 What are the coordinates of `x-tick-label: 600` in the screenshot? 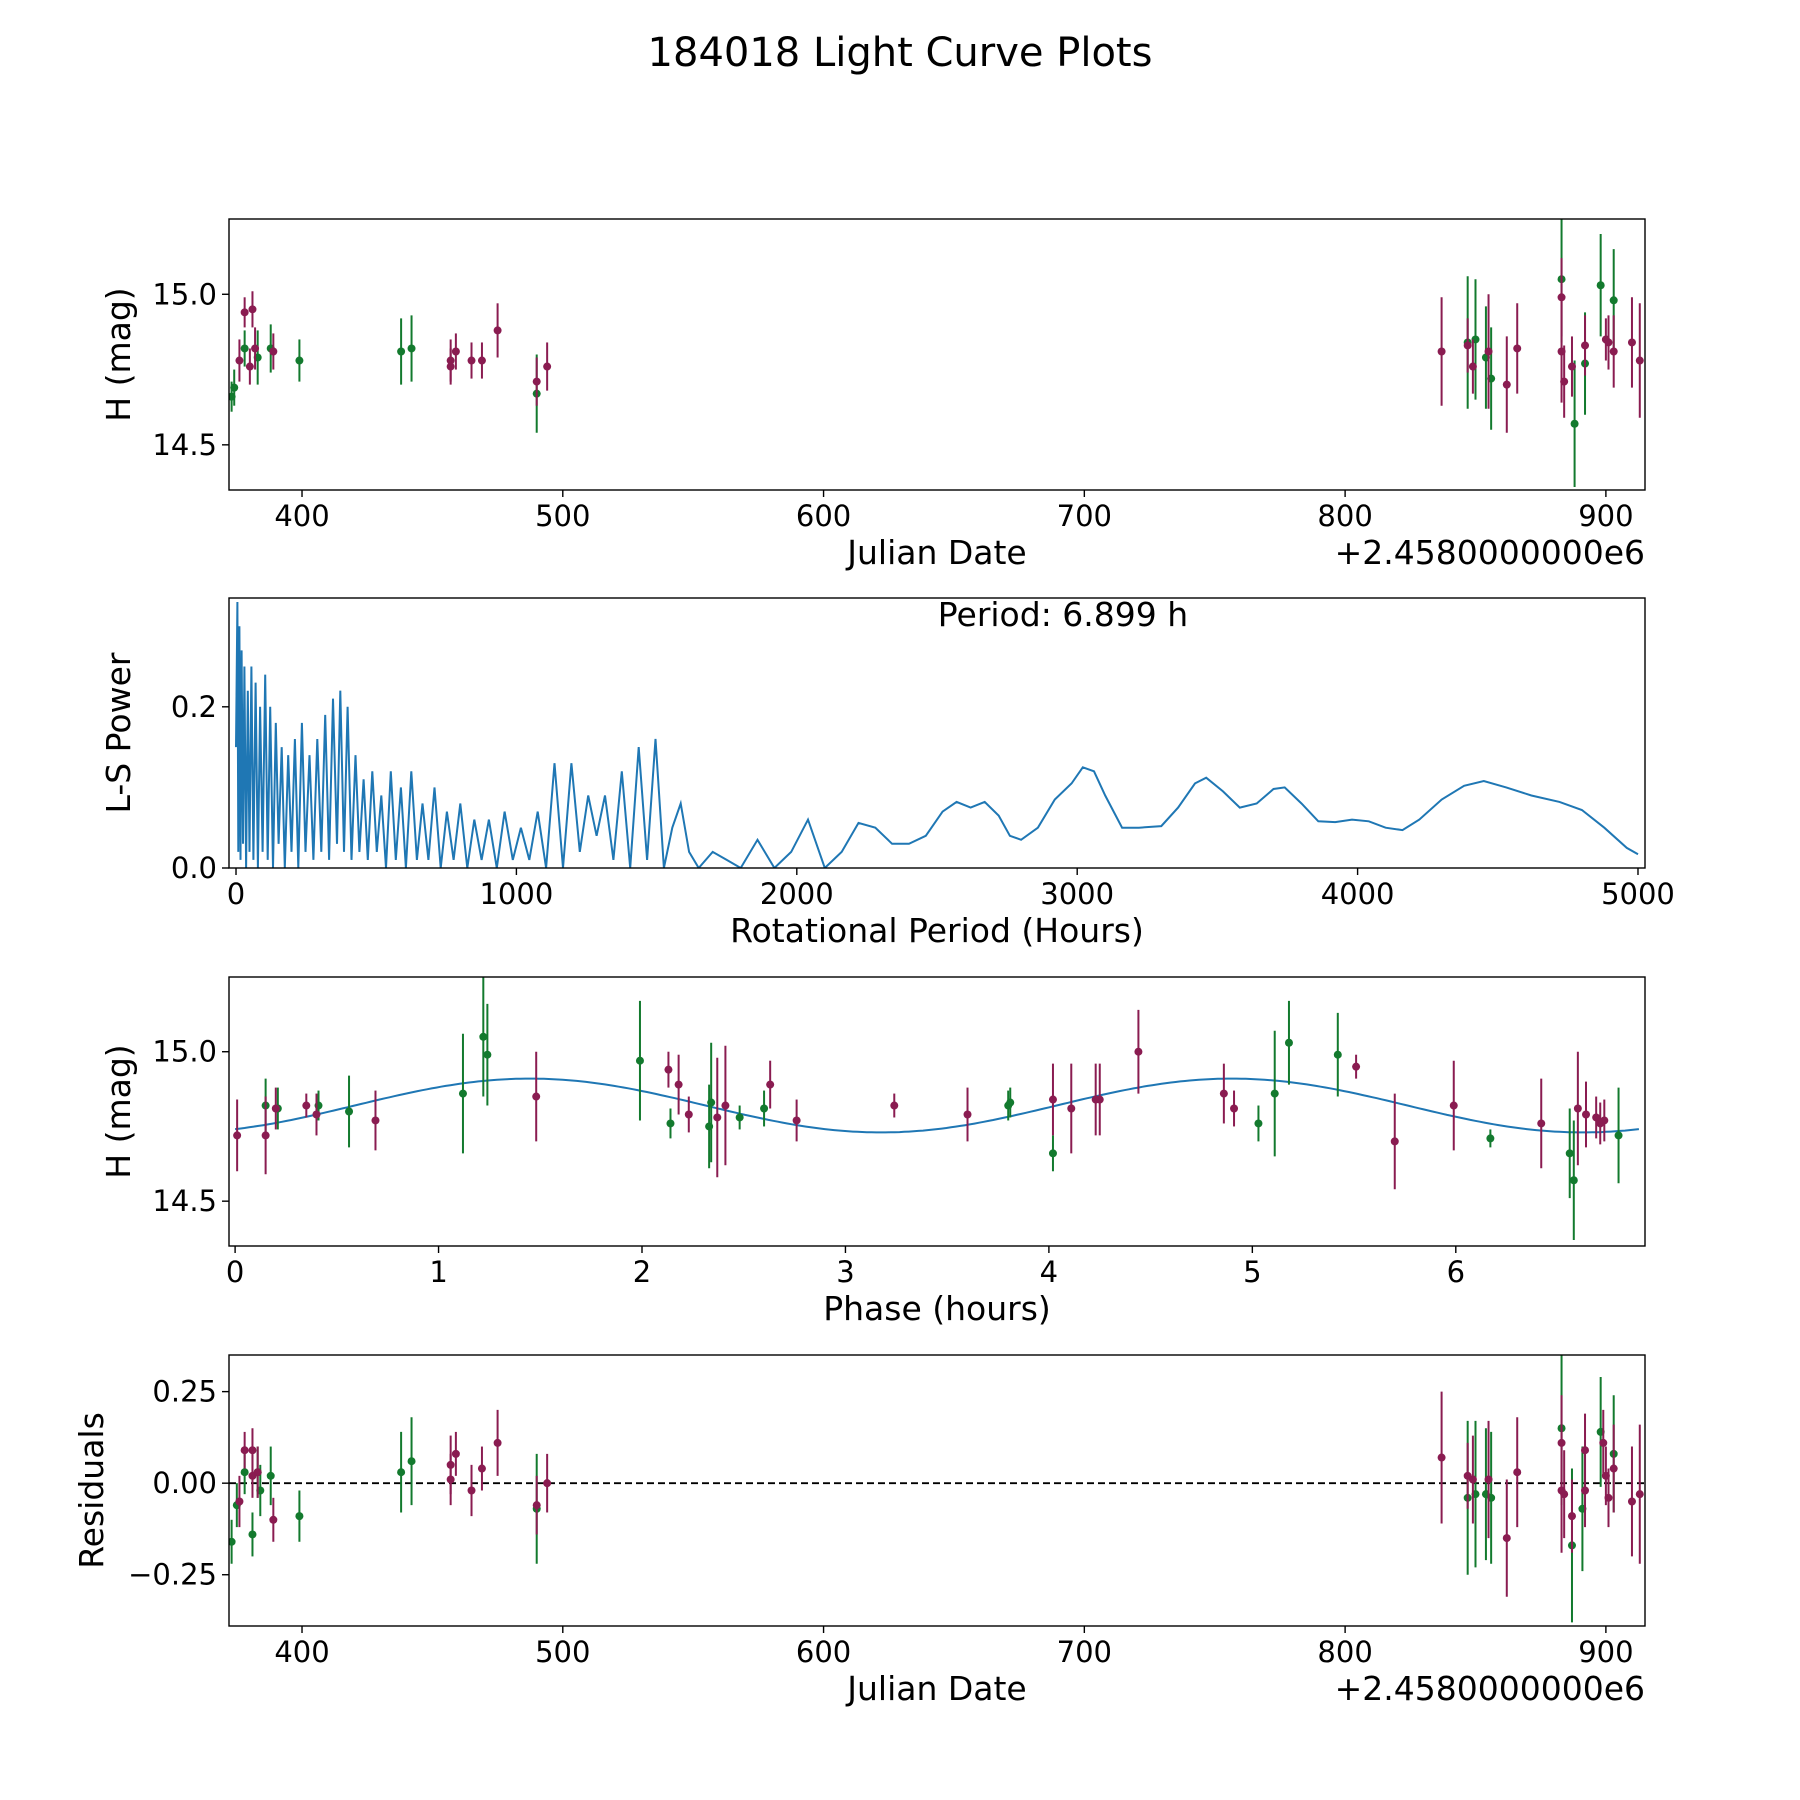 It's located at (823, 1652).